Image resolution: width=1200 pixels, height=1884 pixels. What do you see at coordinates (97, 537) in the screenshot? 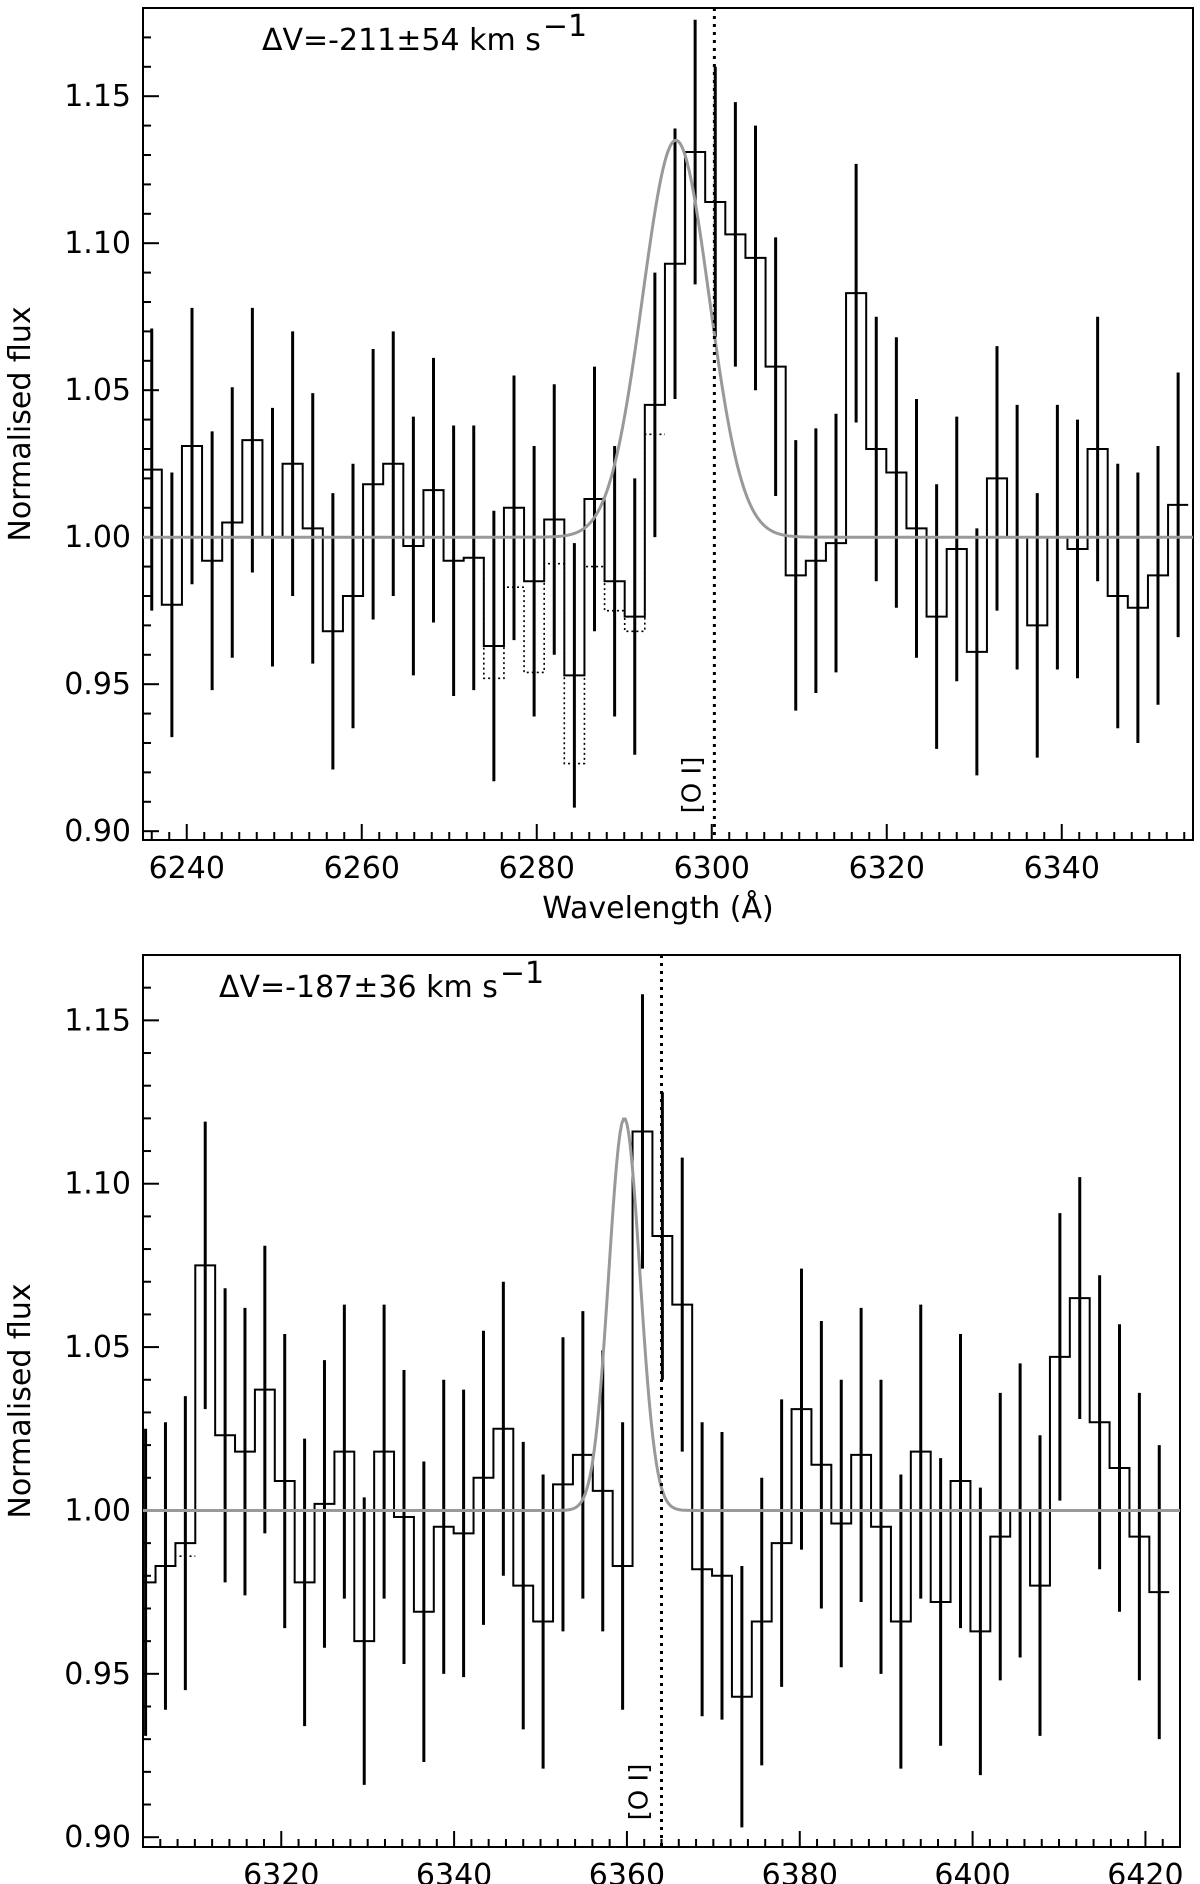
I see `chart-0-y-tick-label: 1.00` at bounding box center [97, 537].